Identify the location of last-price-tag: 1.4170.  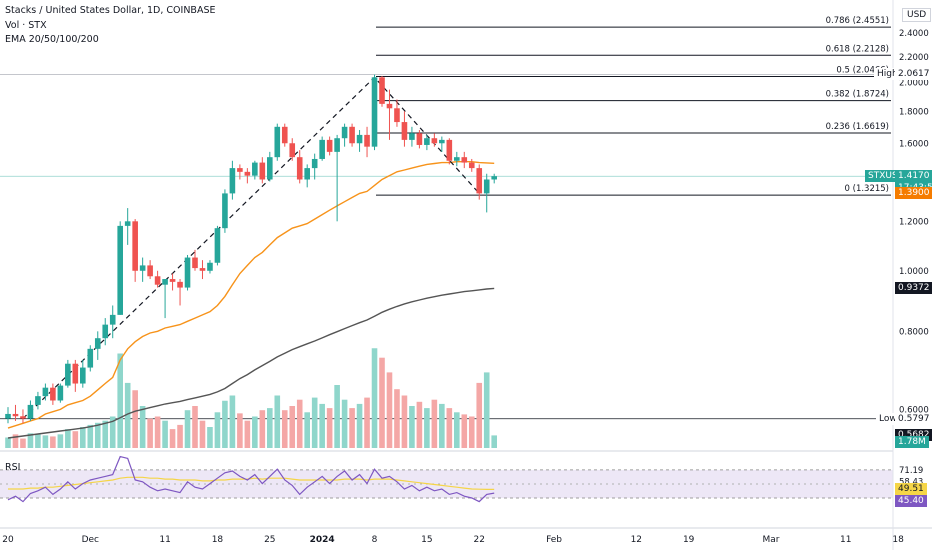
(913, 176).